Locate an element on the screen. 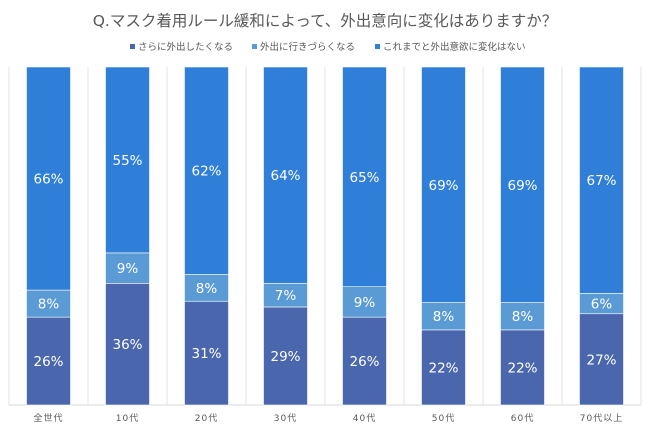 This screenshot has width=650, height=433. x-tick-label: 30代 is located at coordinates (285, 418).